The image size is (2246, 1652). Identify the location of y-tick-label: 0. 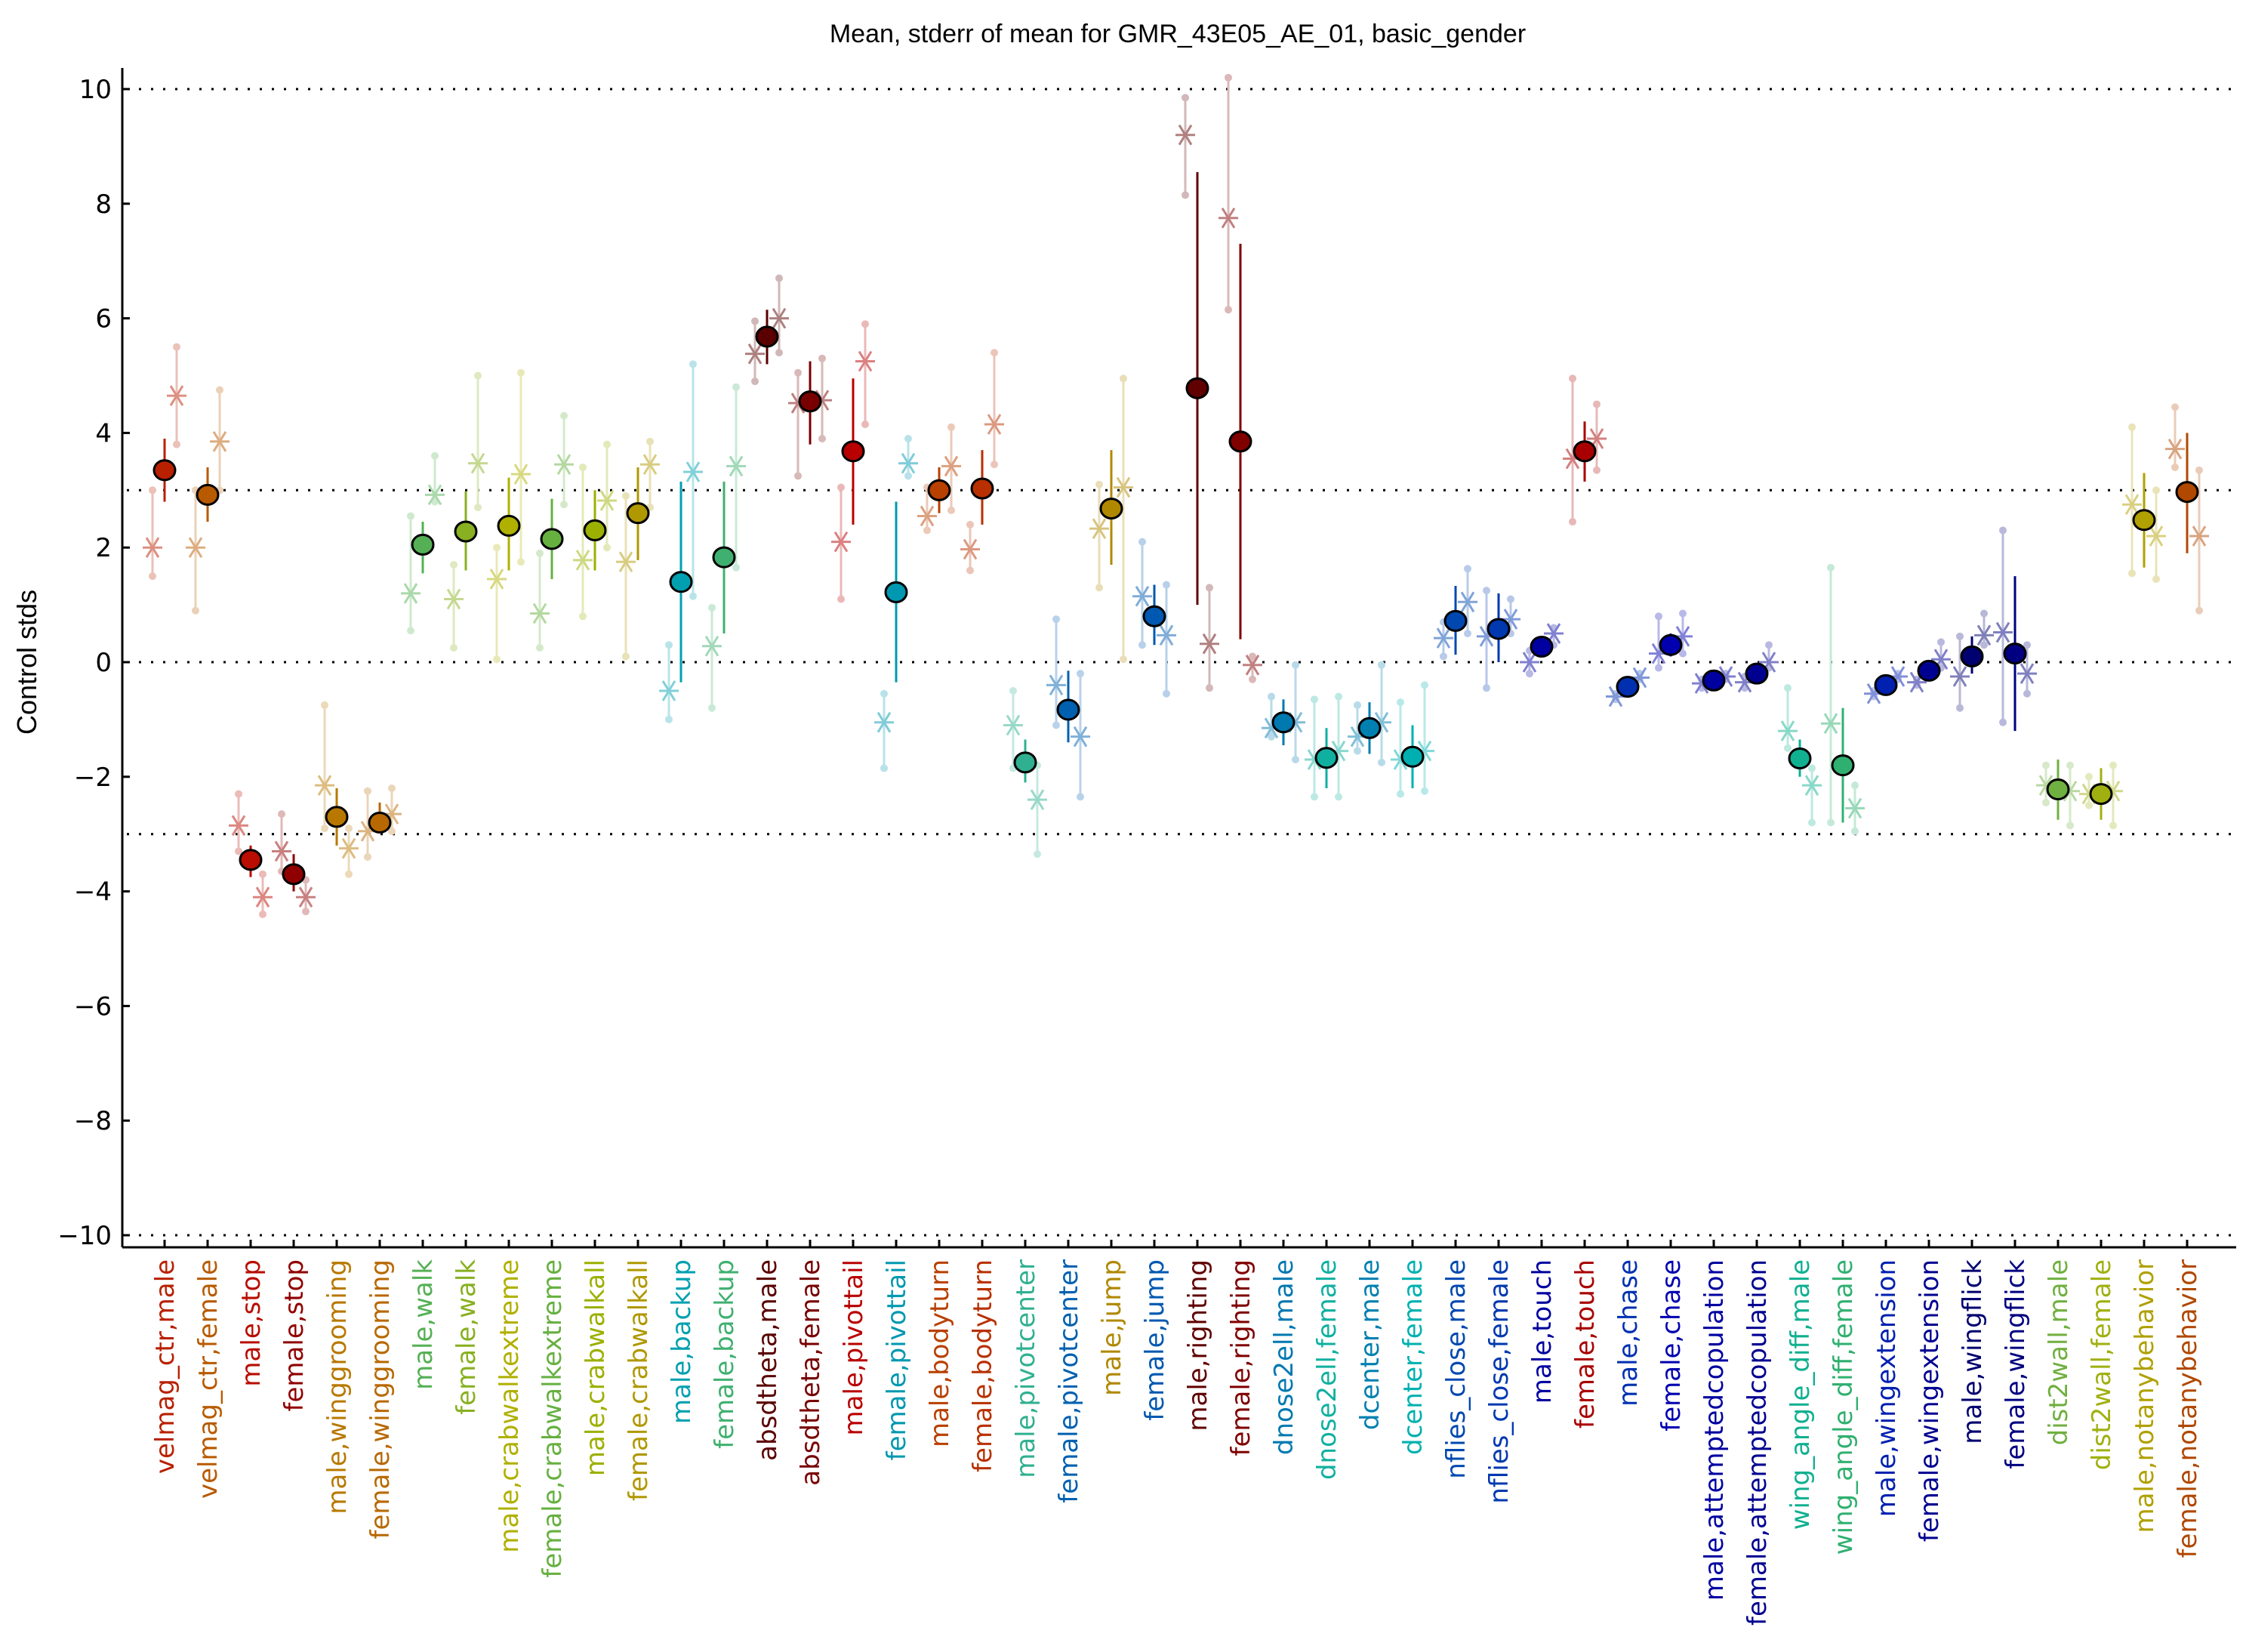
(104, 663).